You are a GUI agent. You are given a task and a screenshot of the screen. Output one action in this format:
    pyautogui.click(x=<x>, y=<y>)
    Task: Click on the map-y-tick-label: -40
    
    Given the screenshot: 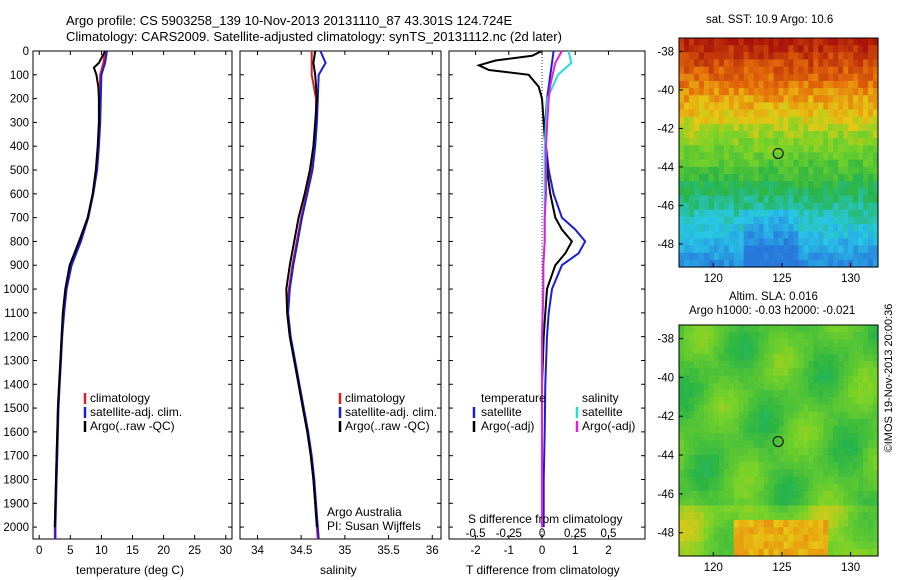 What is the action you would take?
    pyautogui.click(x=665, y=378)
    